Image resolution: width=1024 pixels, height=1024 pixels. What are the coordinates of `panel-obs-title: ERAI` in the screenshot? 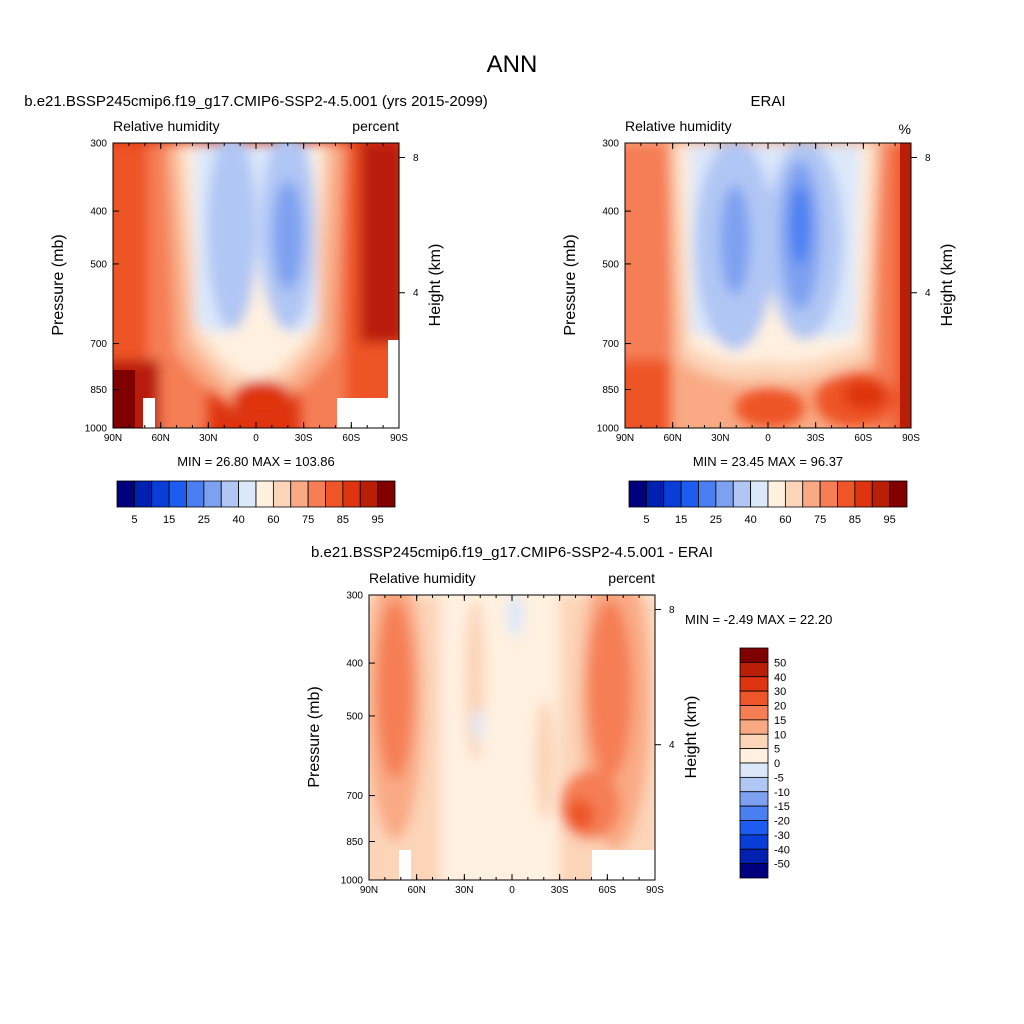 It's located at (767, 101).